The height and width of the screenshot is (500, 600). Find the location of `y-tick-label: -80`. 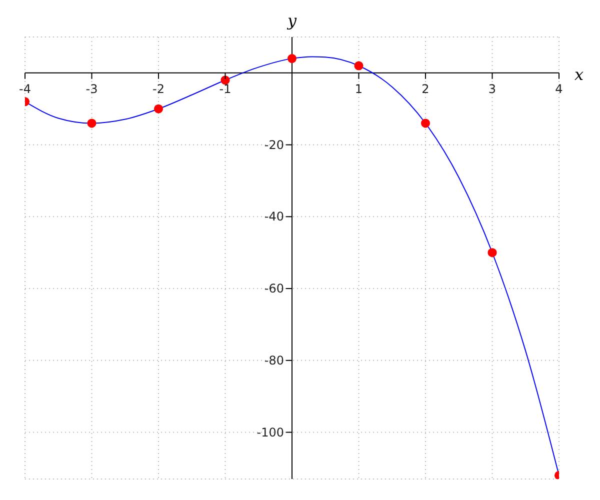

y-tick-label: -80 is located at coordinates (274, 360).